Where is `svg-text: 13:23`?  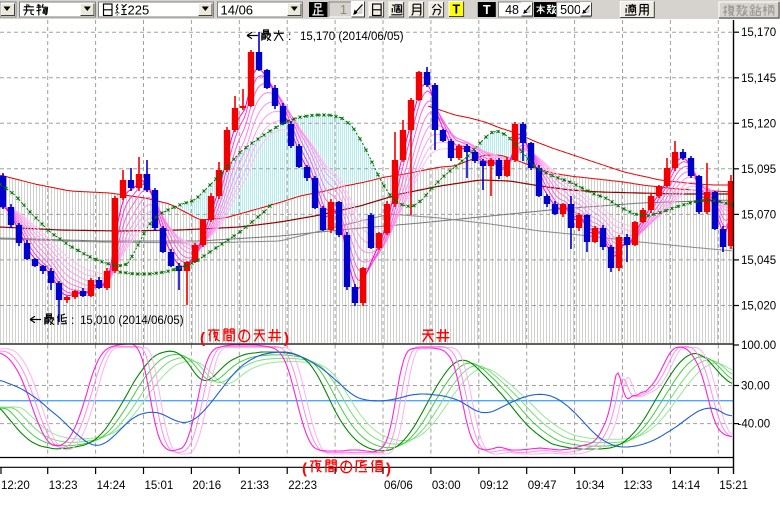
svg-text: 13:23 is located at coordinates (63, 486).